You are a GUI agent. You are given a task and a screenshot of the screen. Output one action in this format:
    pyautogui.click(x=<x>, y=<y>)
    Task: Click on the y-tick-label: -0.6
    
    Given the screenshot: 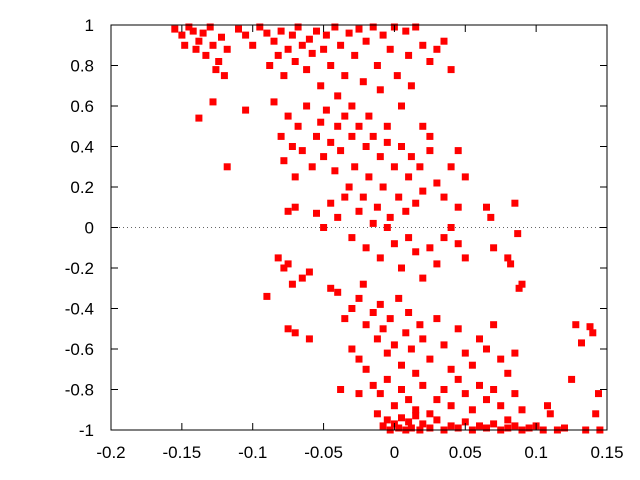 What is the action you would take?
    pyautogui.click(x=79, y=349)
    